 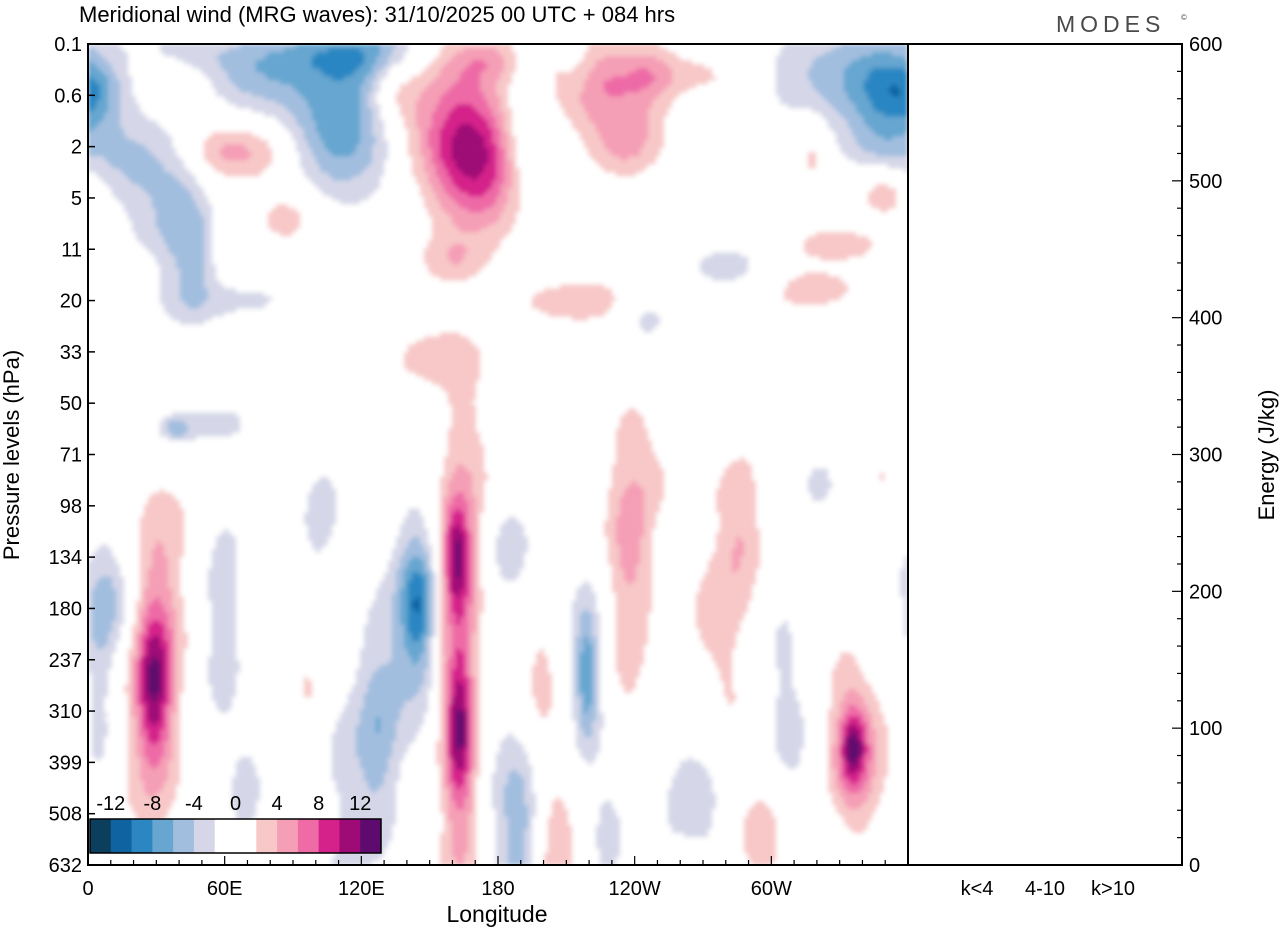 I want to click on level-label: 310, so click(x=65, y=712).